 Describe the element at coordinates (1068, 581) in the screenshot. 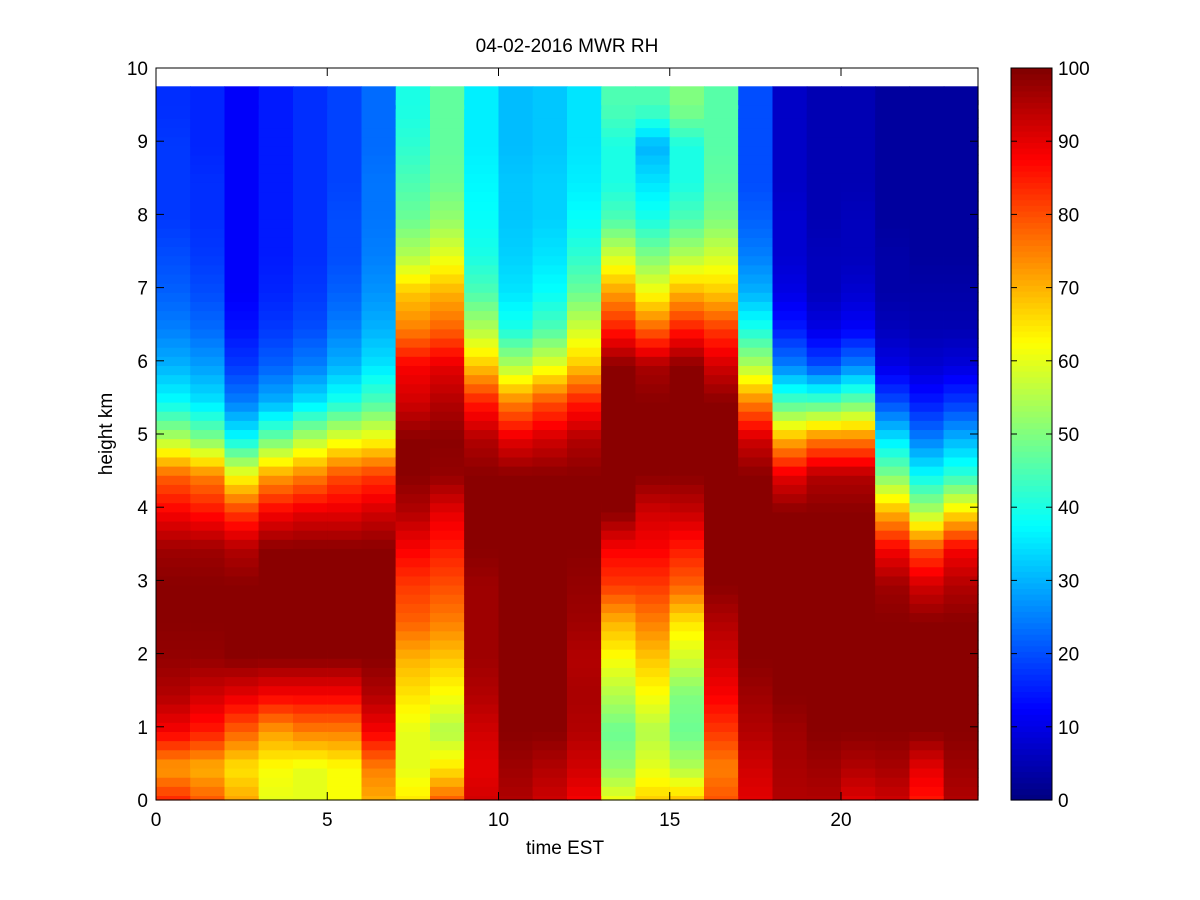

I see `colorbar-tick-label: 30` at that location.